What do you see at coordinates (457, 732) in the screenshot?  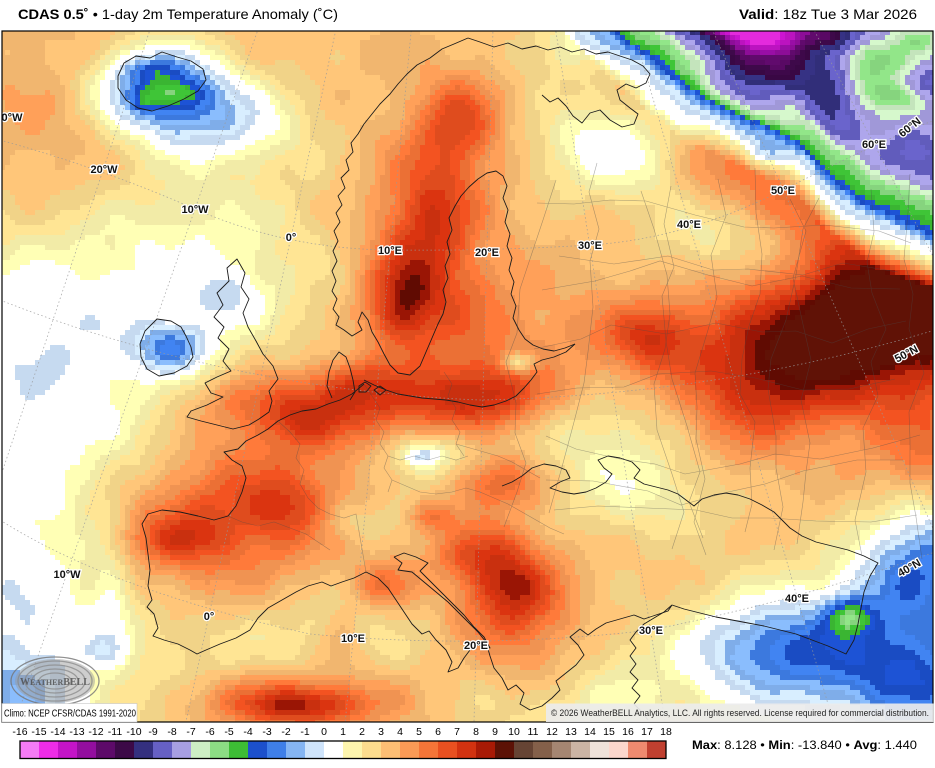 I see `svg-text: 7` at bounding box center [457, 732].